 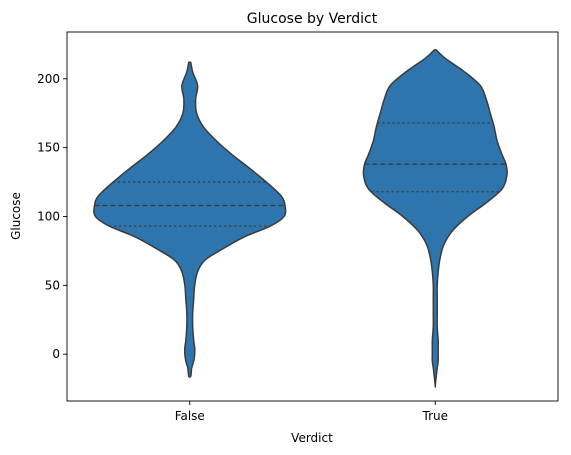 I want to click on x-axis: False True, so click(x=311, y=412).